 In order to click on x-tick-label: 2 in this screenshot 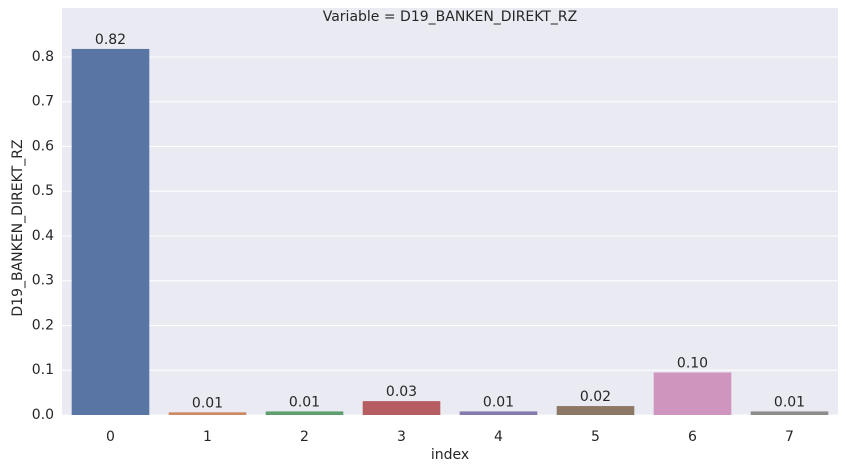, I will do `click(304, 437)`.